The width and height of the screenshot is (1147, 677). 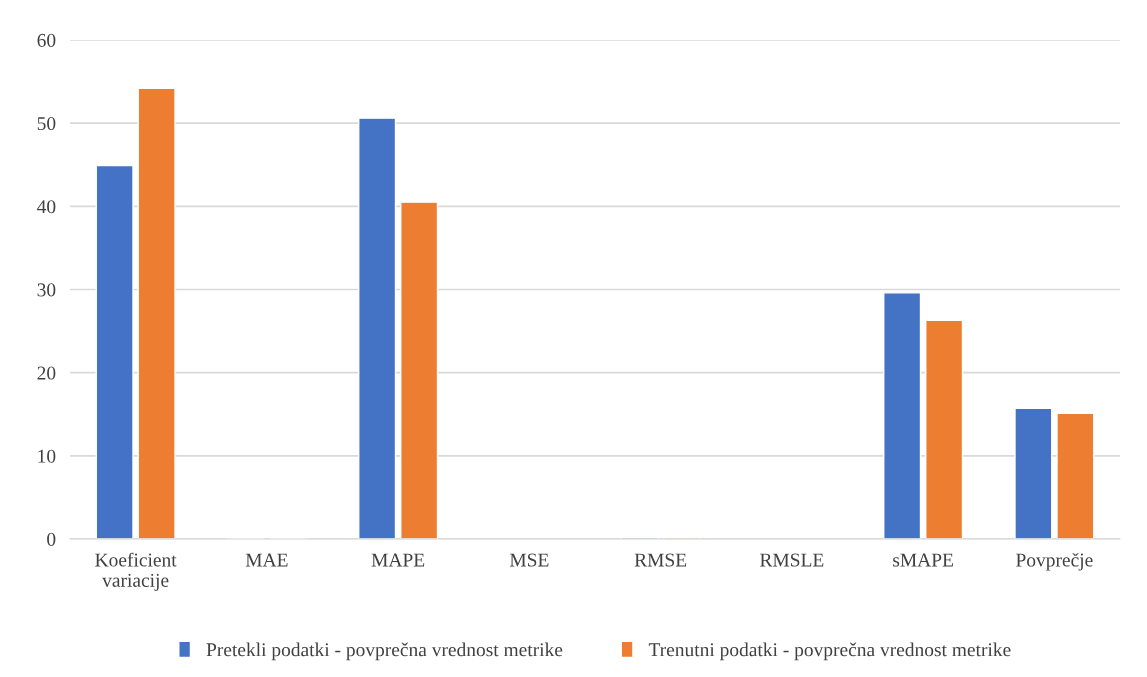 I want to click on y-tick-label: 30, so click(x=46, y=290).